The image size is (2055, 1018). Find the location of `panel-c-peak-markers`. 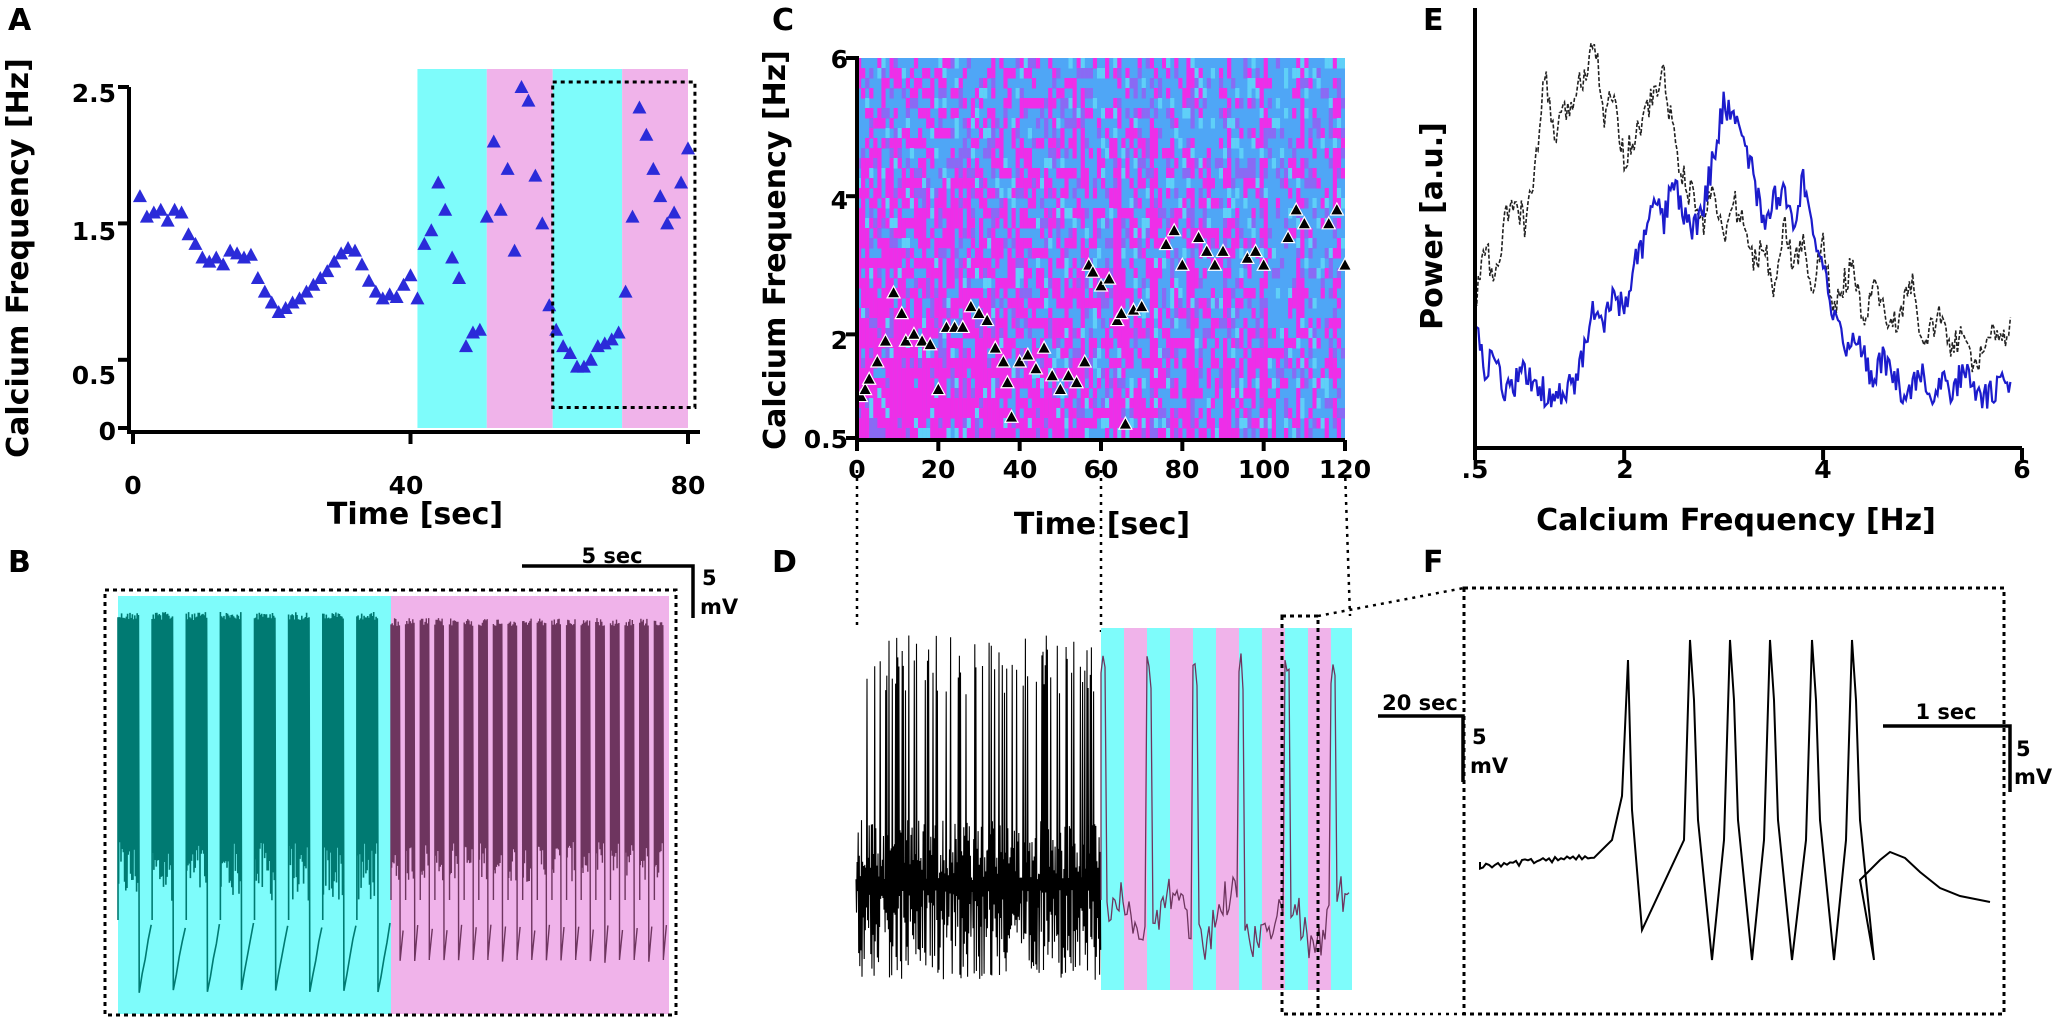

panel-c-peak-markers is located at coordinates (1103, 315).